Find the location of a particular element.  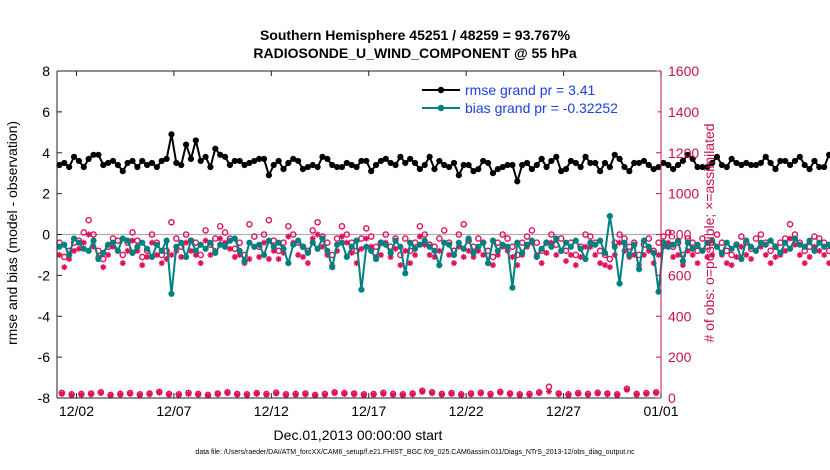

y-tick-label-left: 0 is located at coordinates (46, 235).